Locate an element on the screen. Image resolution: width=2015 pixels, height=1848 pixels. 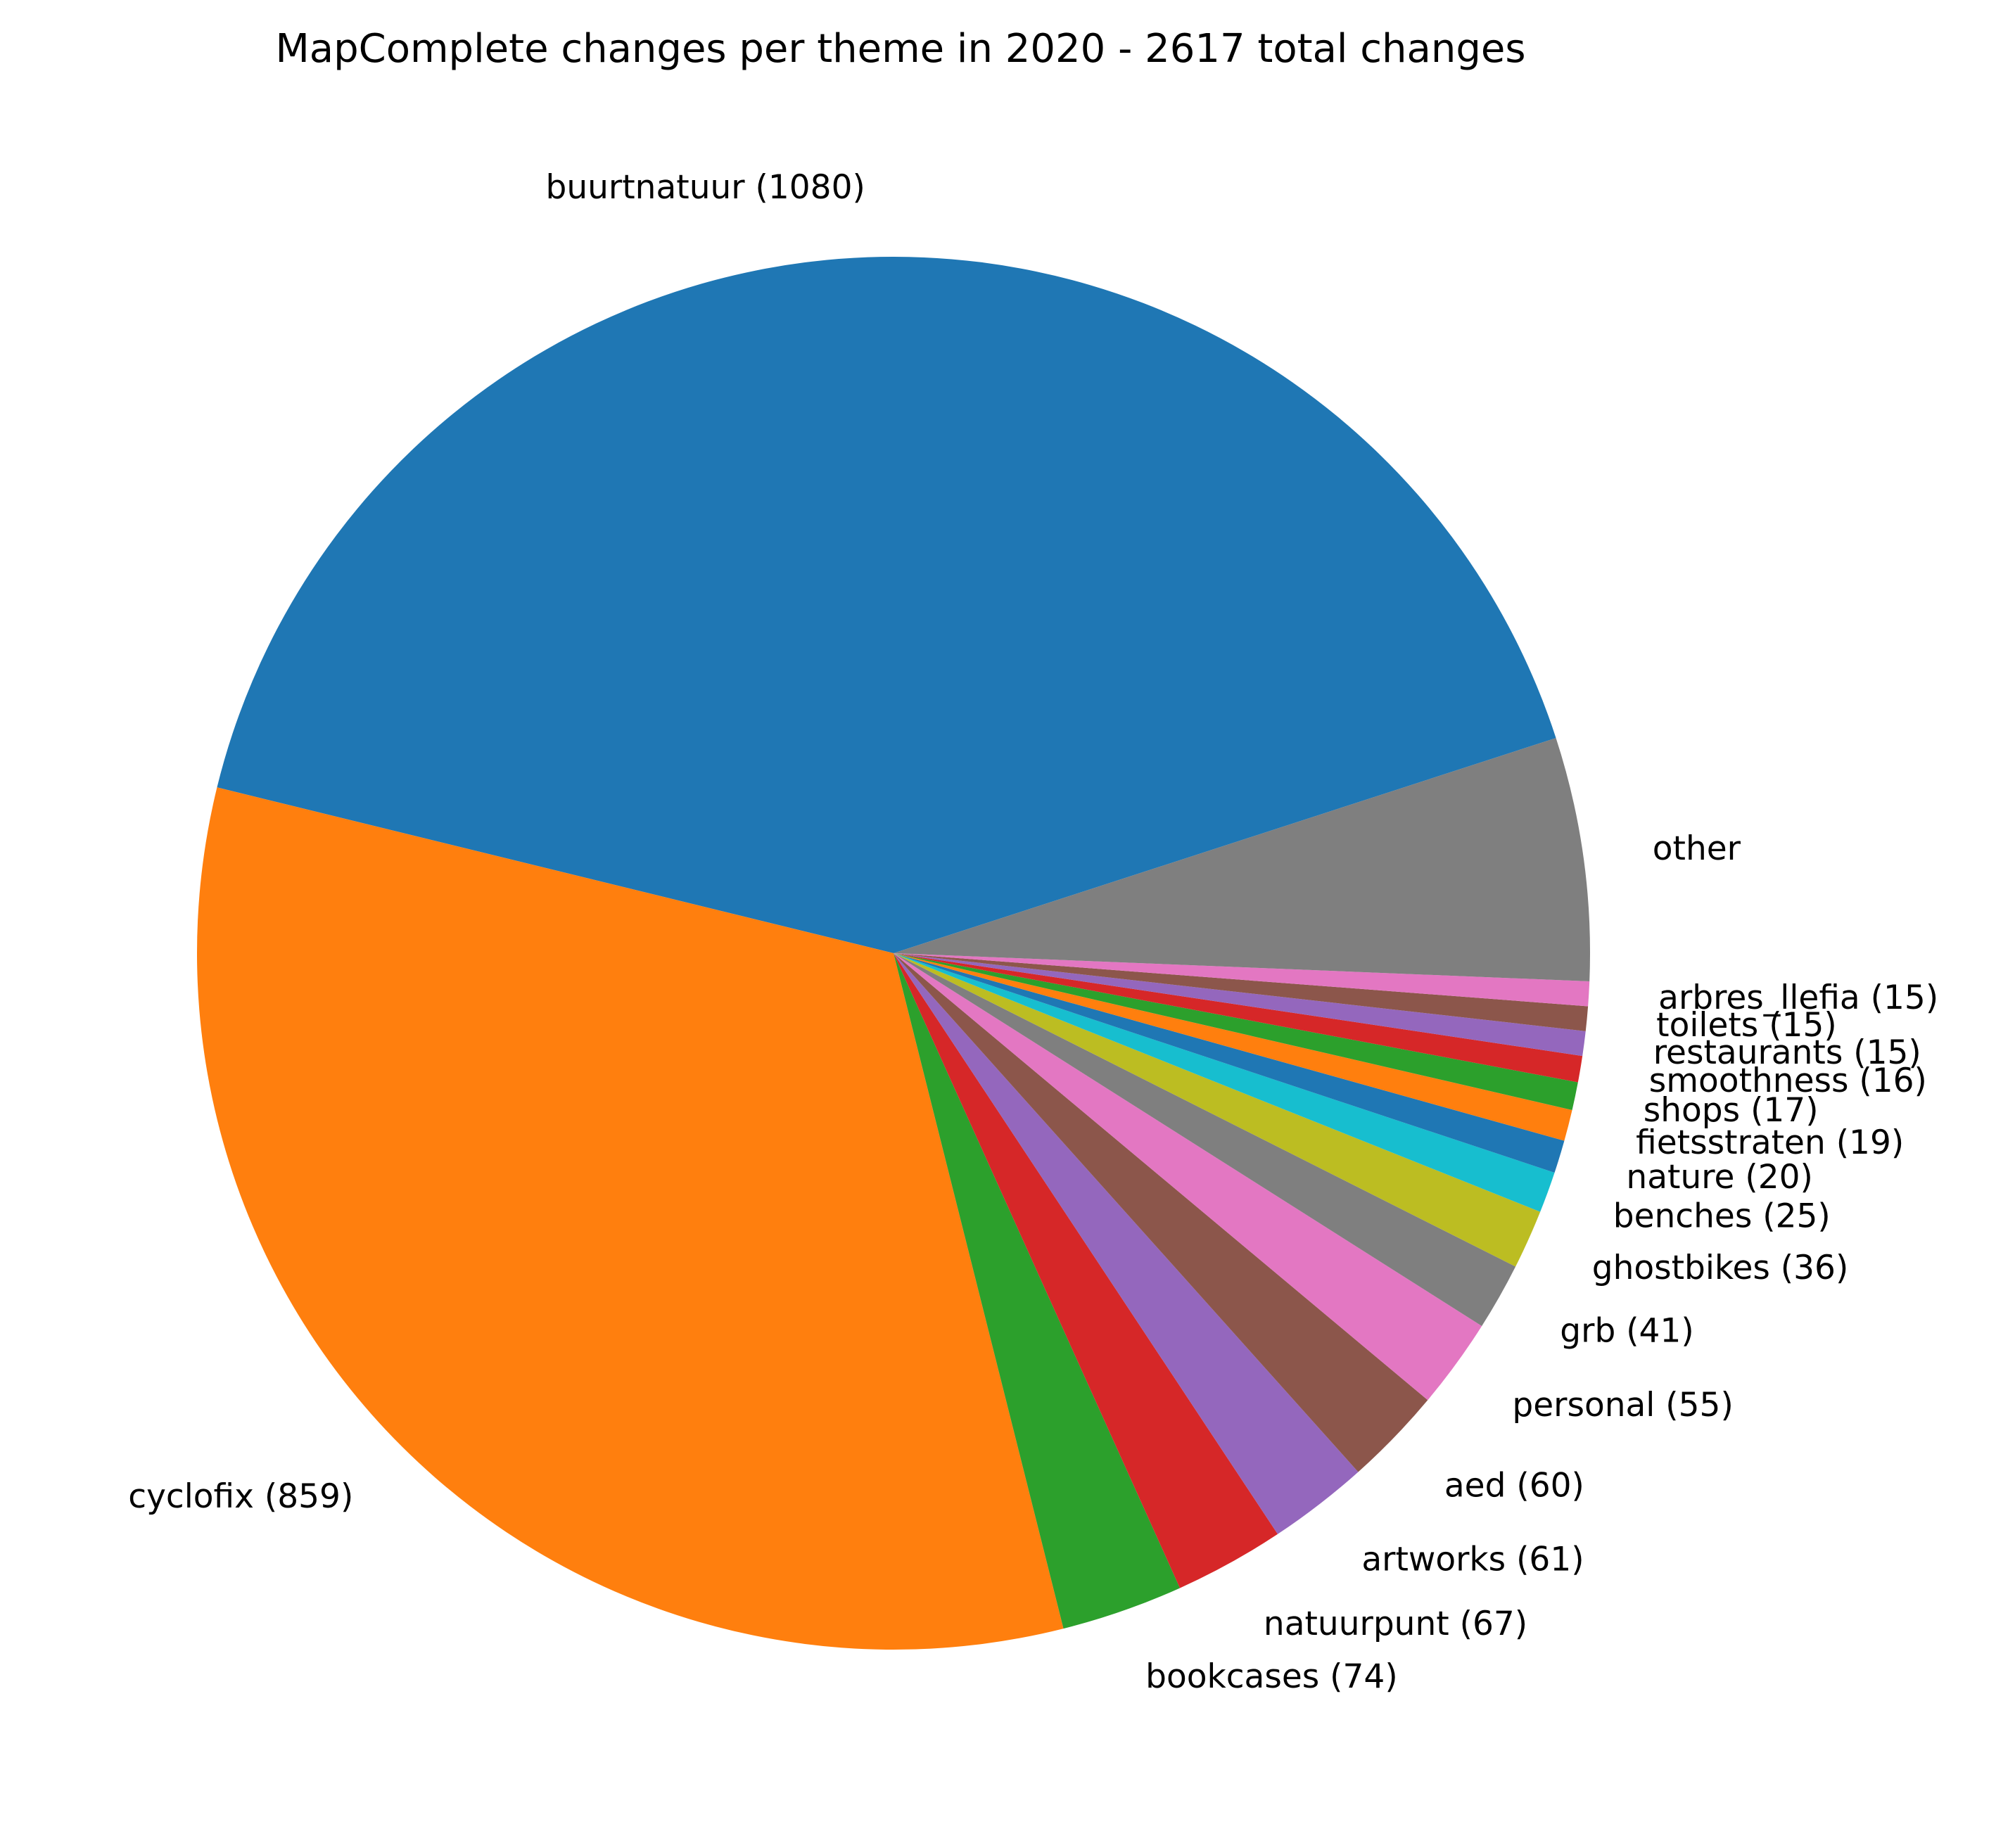
pie-label-fietsstraten: fietsstraten (19) is located at coordinates (1770, 1142).